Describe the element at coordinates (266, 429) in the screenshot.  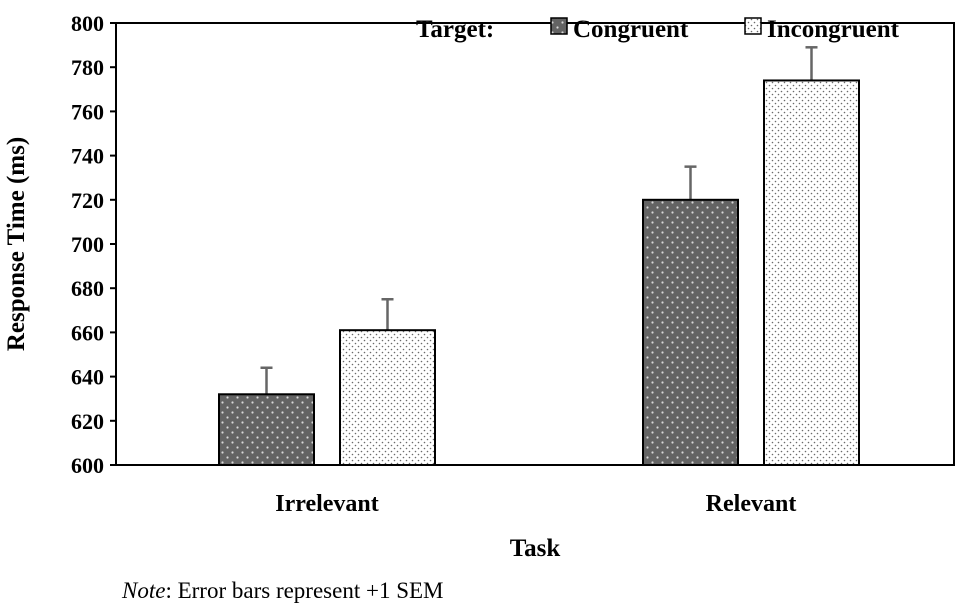
I see `bar-congruent-irrelevant` at that location.